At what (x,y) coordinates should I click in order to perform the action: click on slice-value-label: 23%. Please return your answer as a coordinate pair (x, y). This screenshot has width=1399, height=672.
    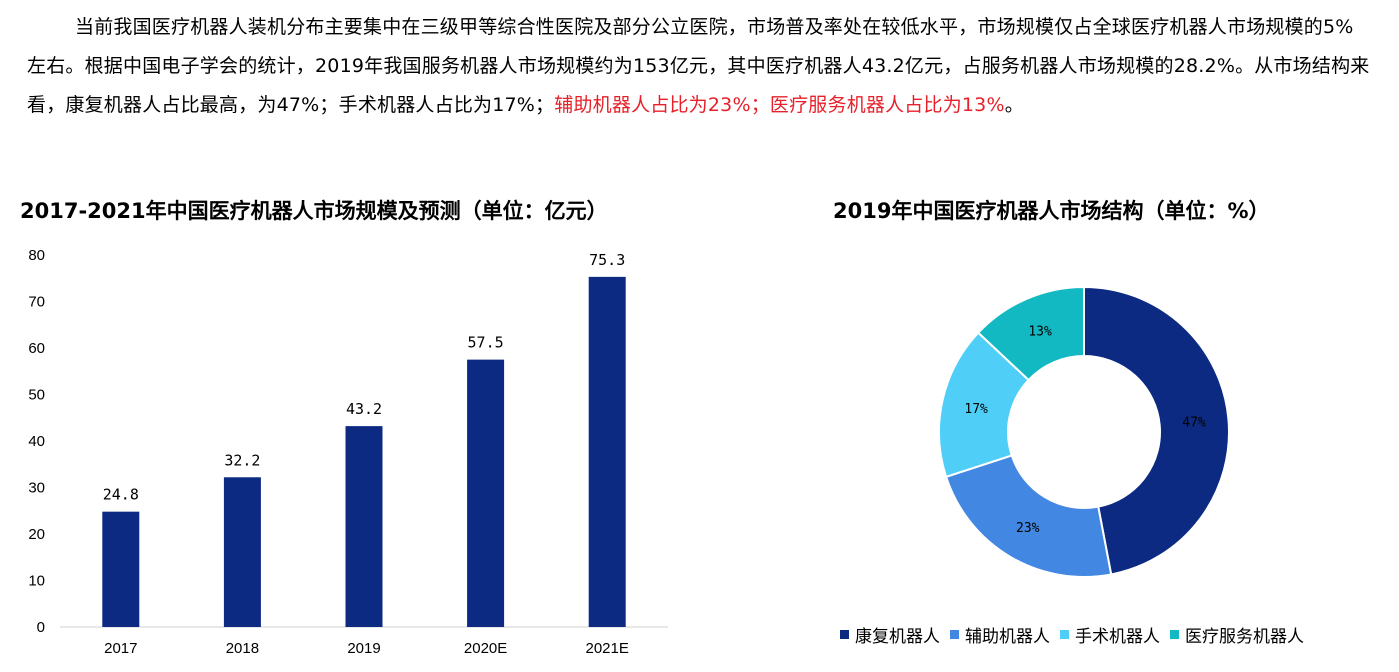
    Looking at the image, I should click on (1028, 528).